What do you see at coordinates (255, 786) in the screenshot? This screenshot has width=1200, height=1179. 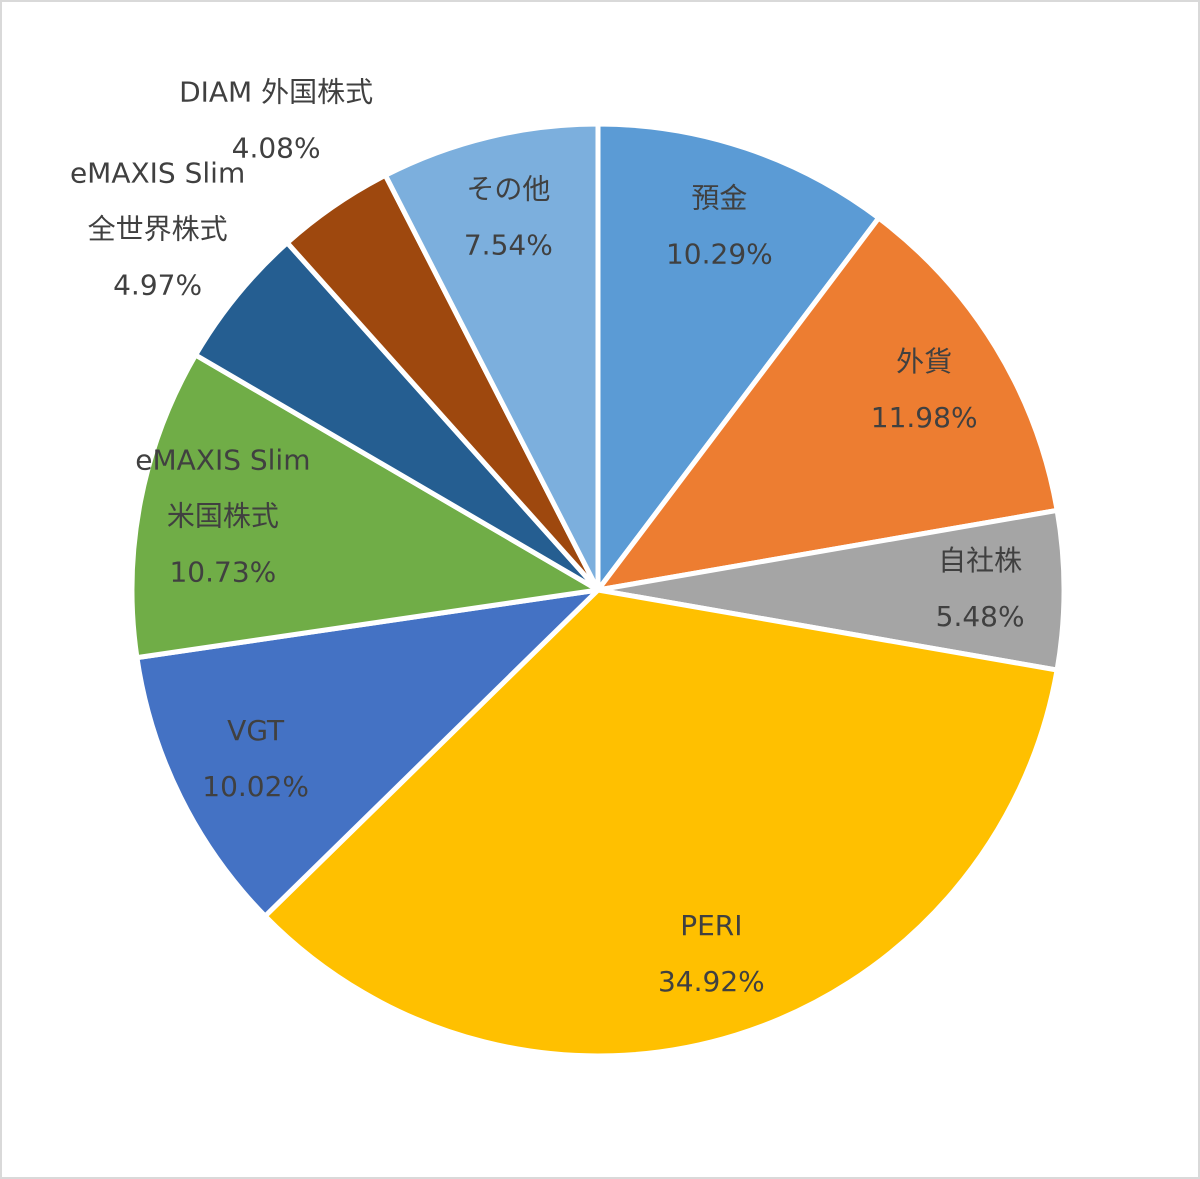 I see `value-label: 10.02%` at bounding box center [255, 786].